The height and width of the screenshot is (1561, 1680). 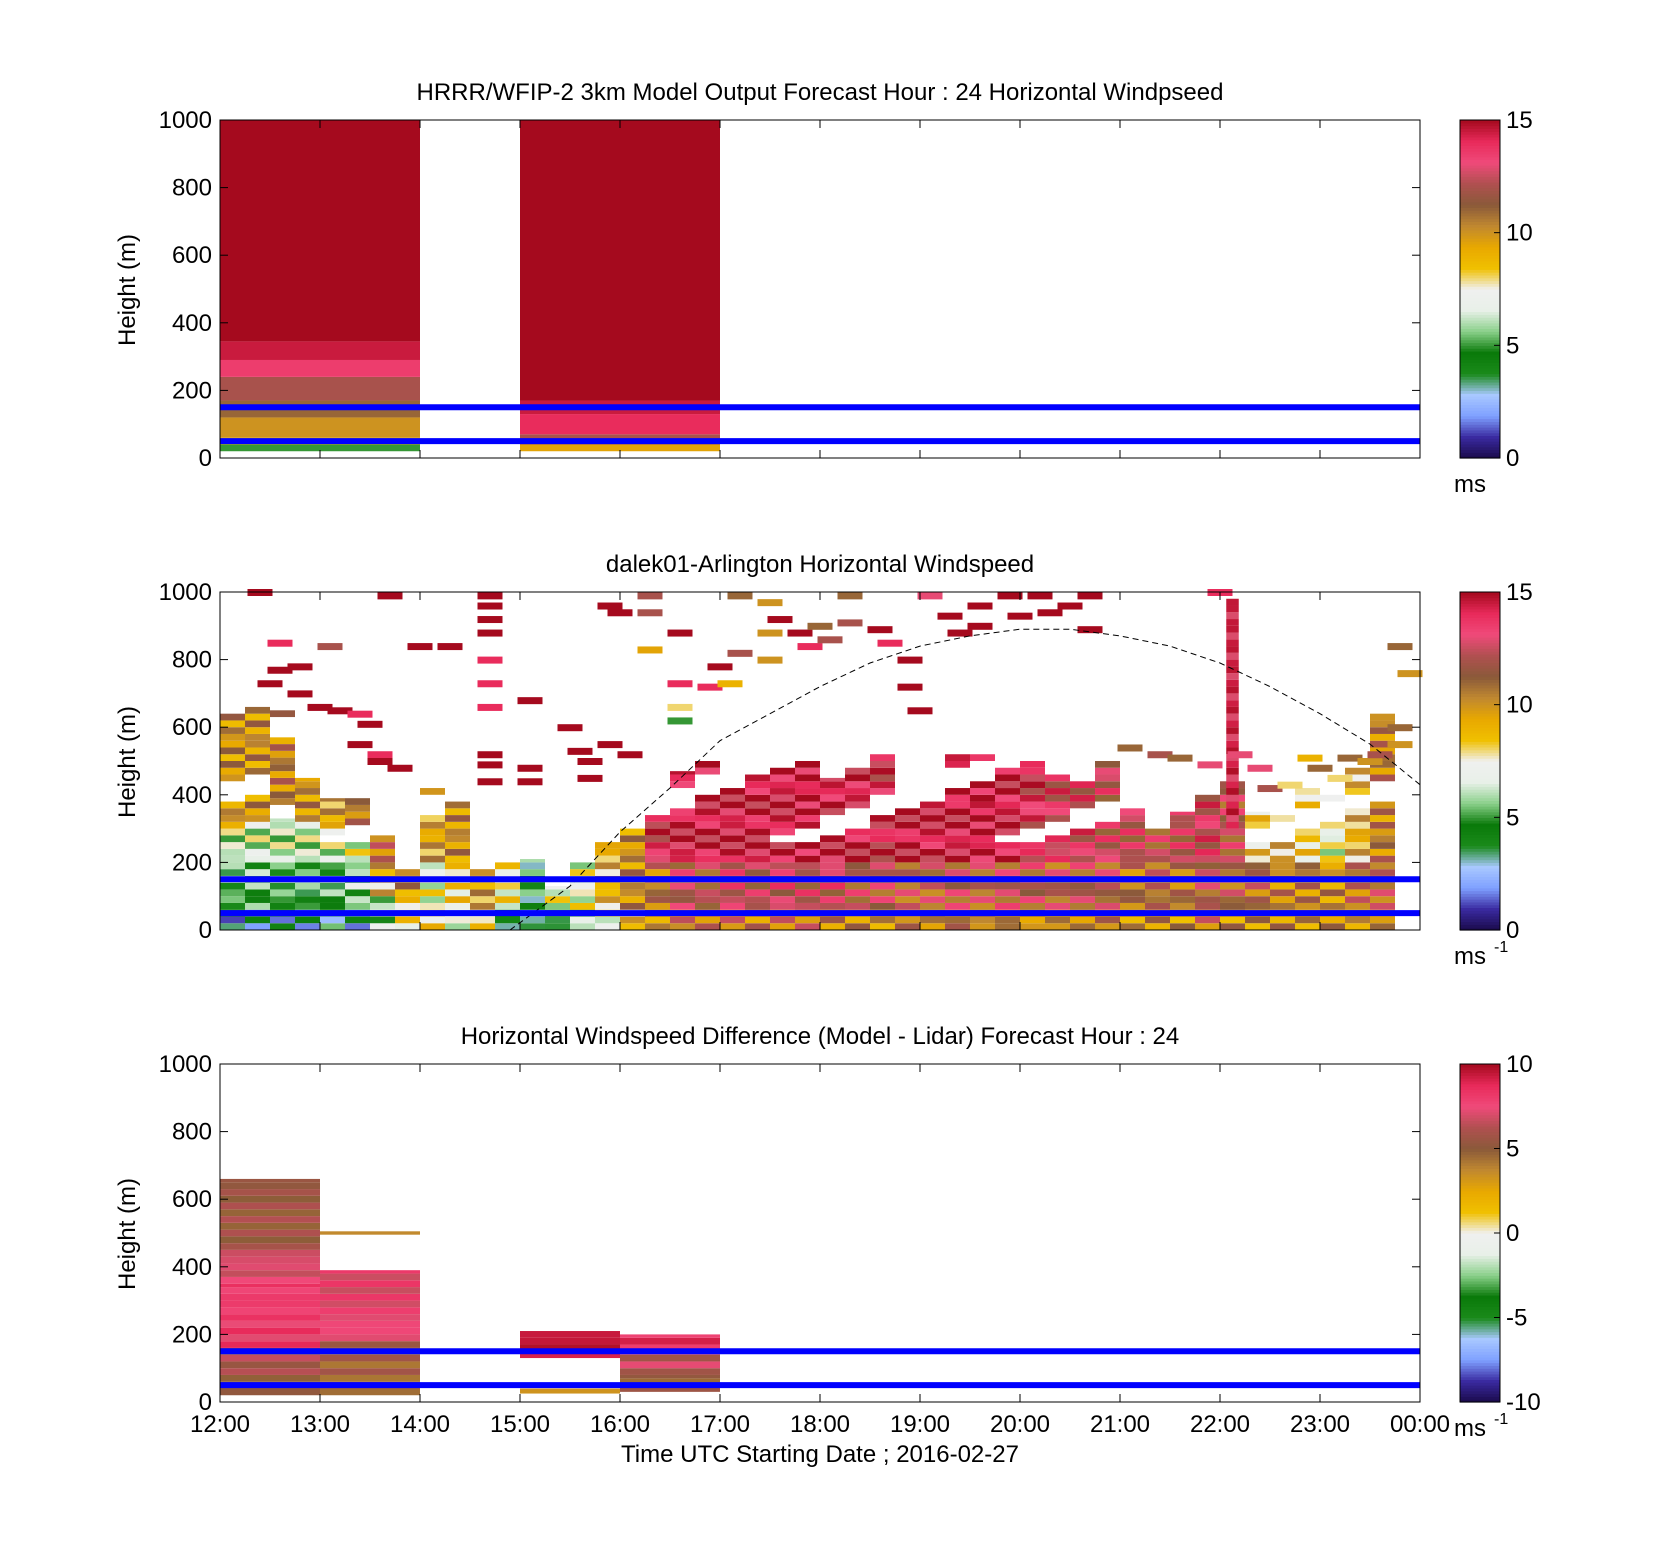 I want to click on y-tick-label: 400, so click(x=192, y=323).